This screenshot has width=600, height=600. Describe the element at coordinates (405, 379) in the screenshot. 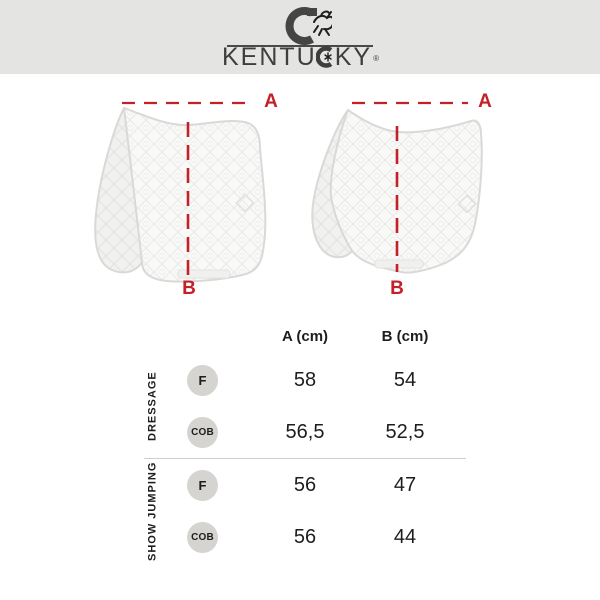

I see `dressage-f-b-value: 54` at that location.